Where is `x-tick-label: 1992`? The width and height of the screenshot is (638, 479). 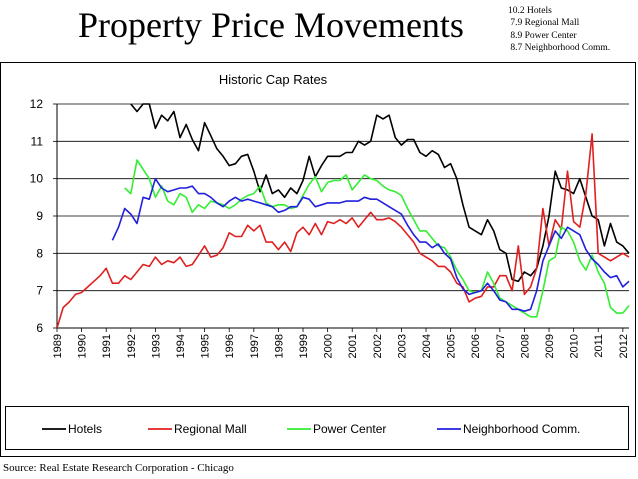
x-tick-label: 1992 is located at coordinates (132, 346).